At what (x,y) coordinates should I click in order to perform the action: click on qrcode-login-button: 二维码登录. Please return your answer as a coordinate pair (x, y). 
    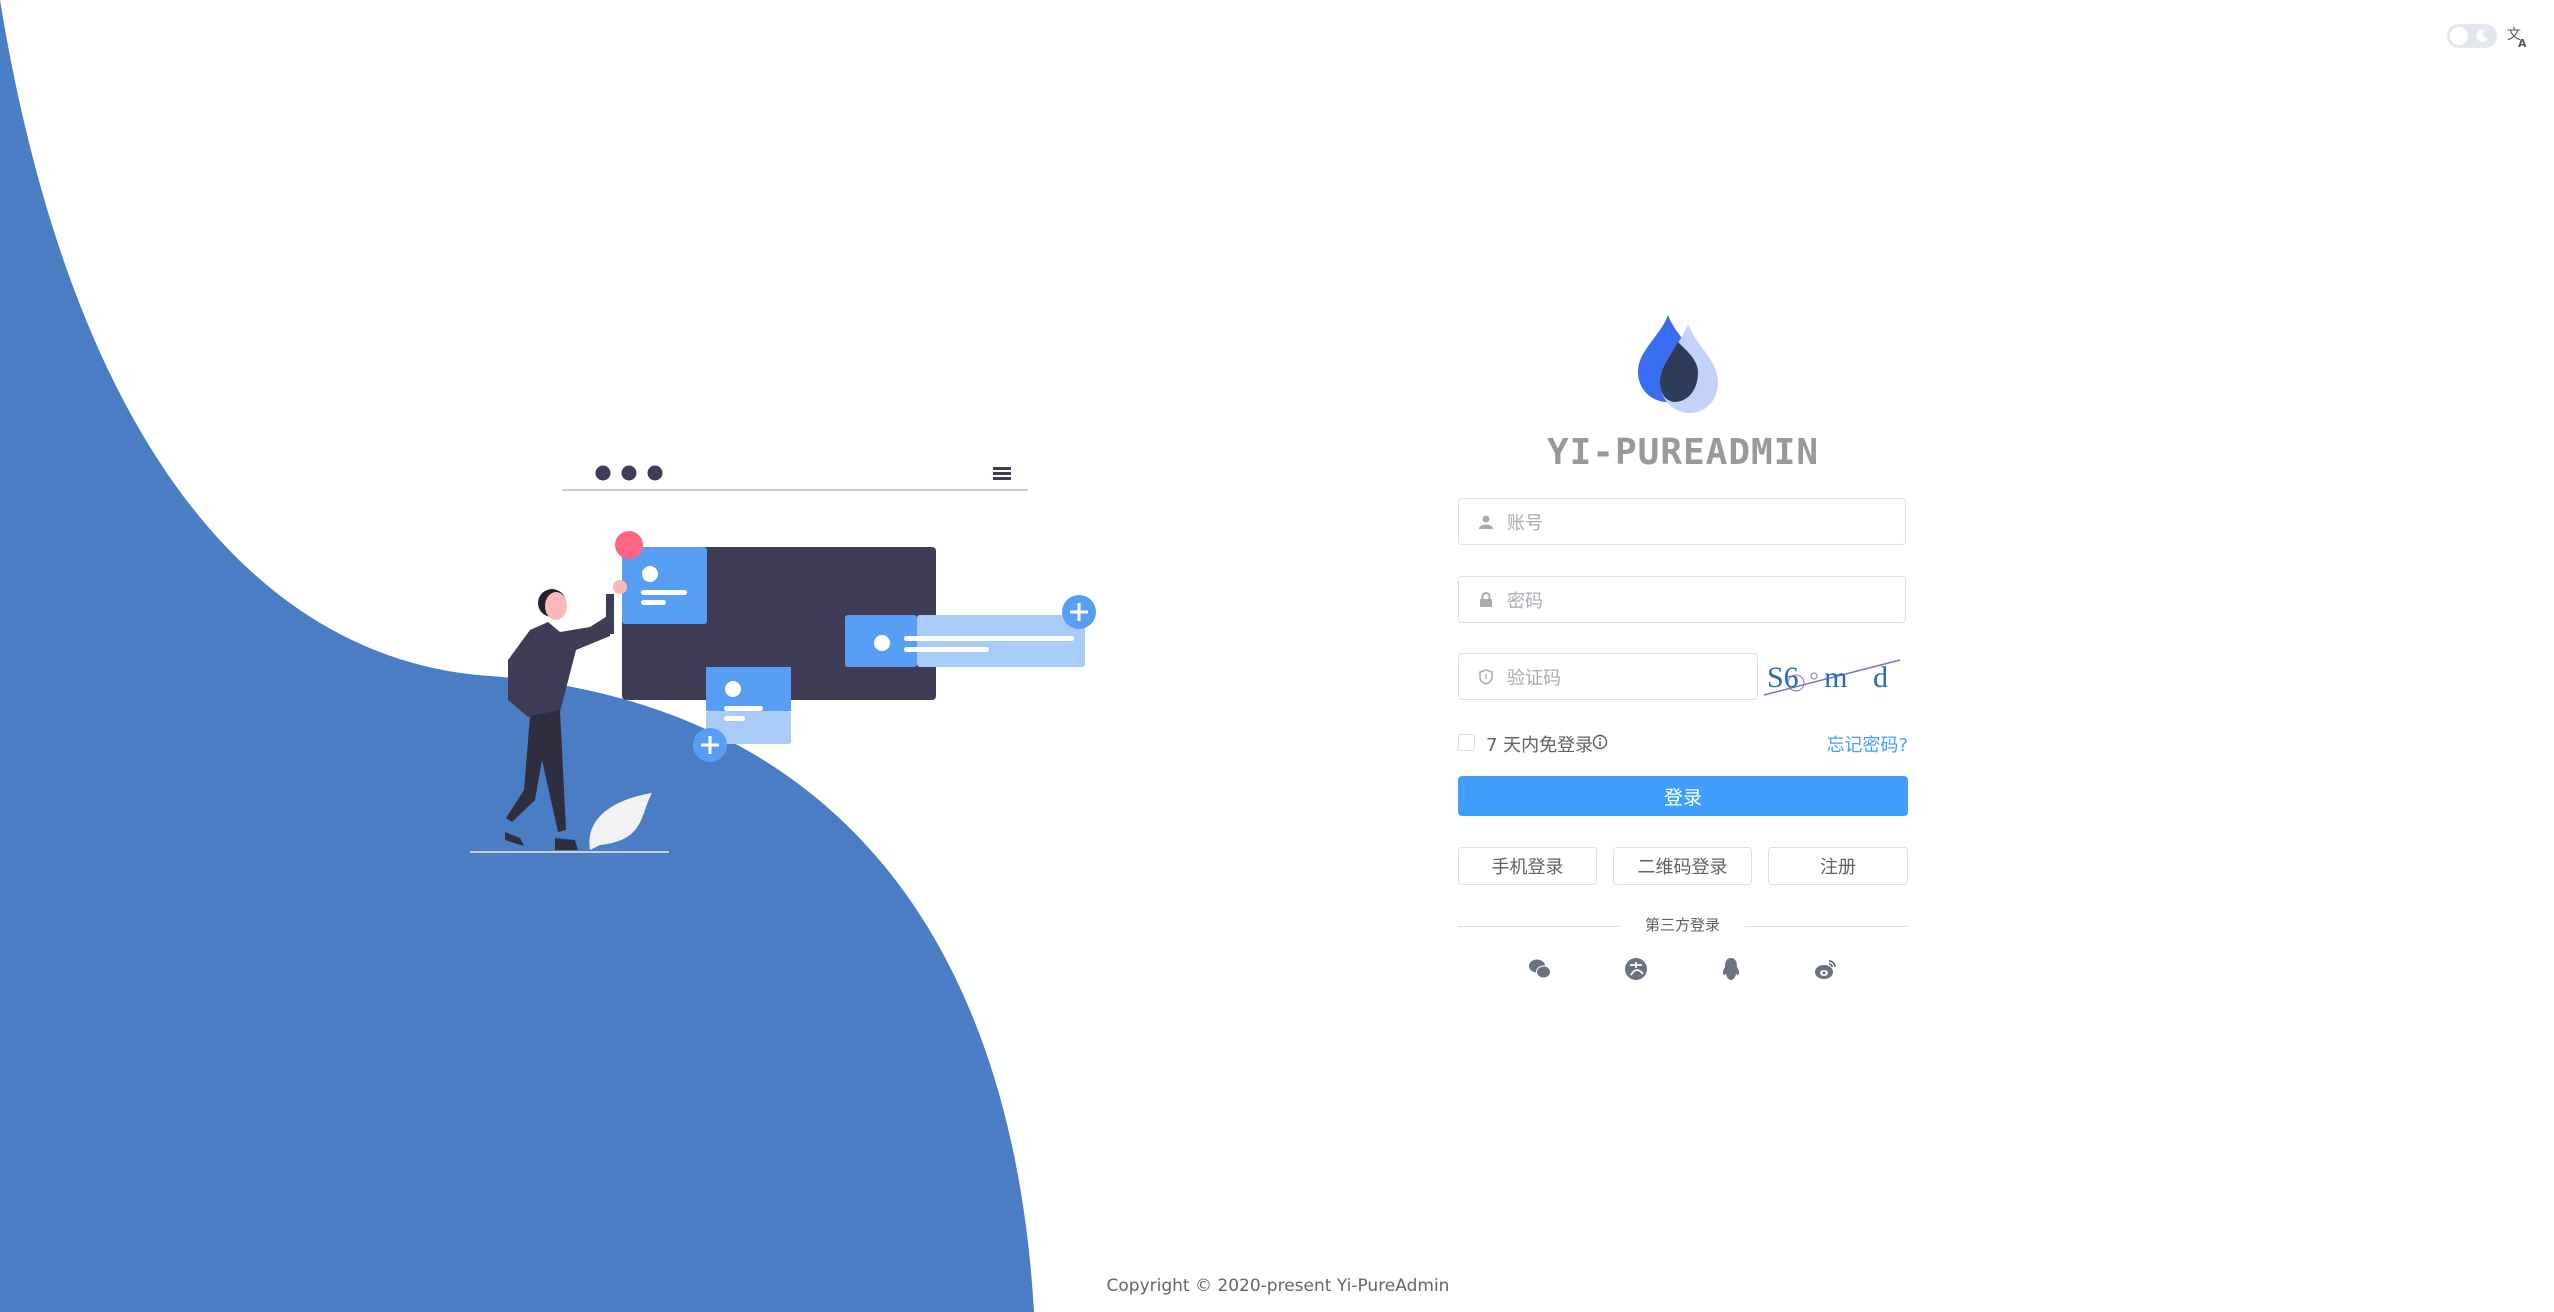
    Looking at the image, I should click on (1682, 866).